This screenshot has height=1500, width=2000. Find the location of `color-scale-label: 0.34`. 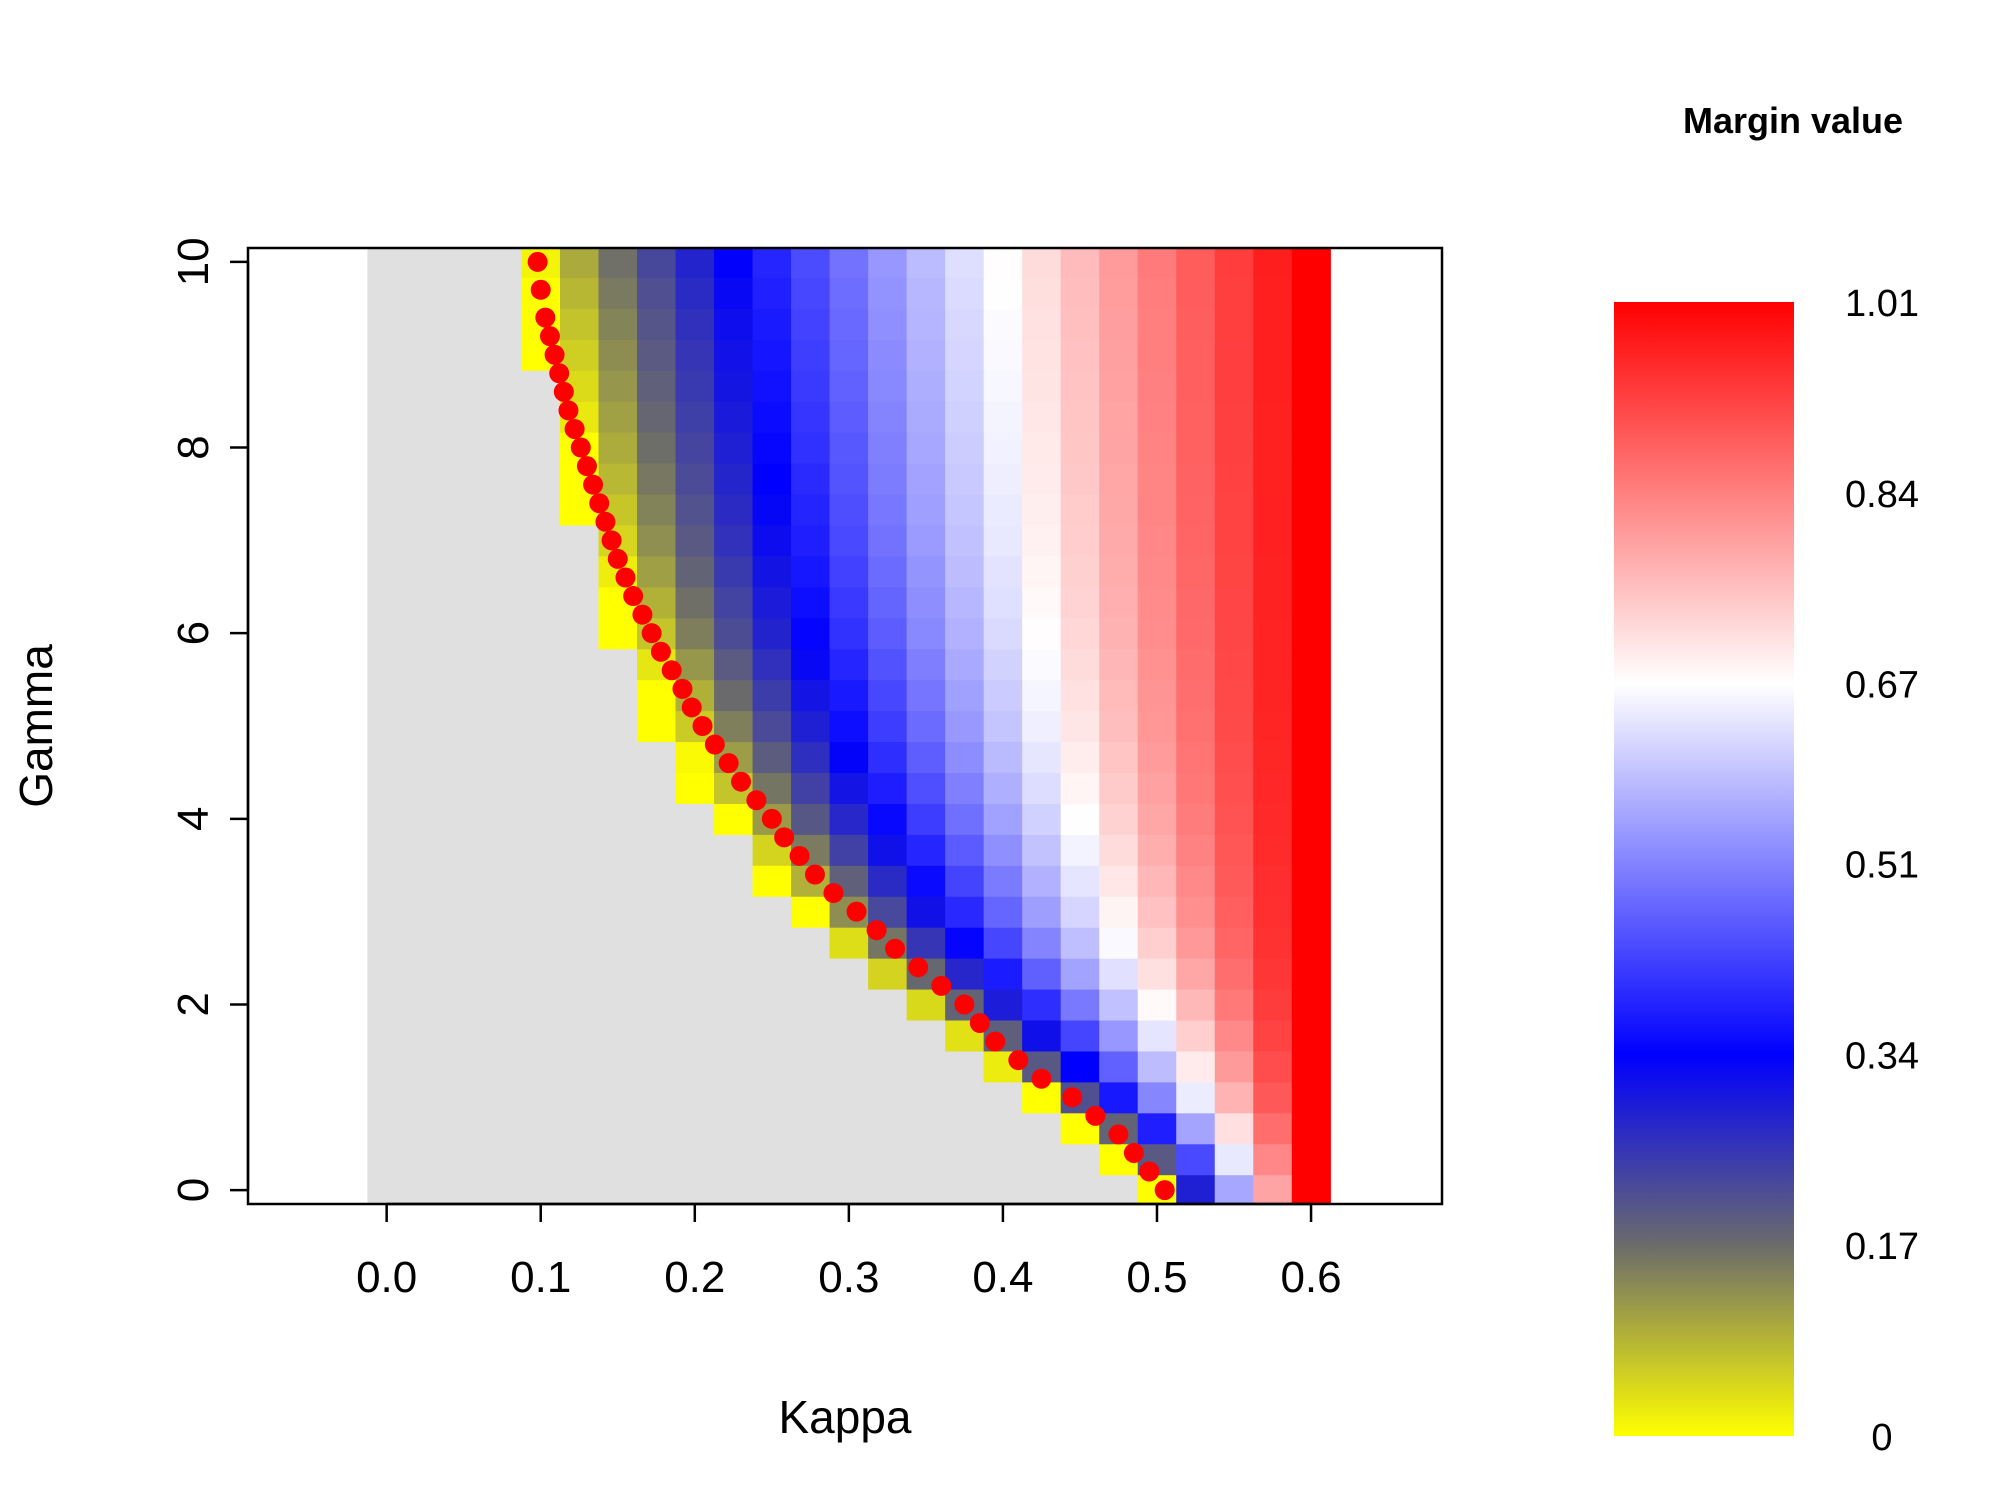

color-scale-label: 0.34 is located at coordinates (1882, 1056).